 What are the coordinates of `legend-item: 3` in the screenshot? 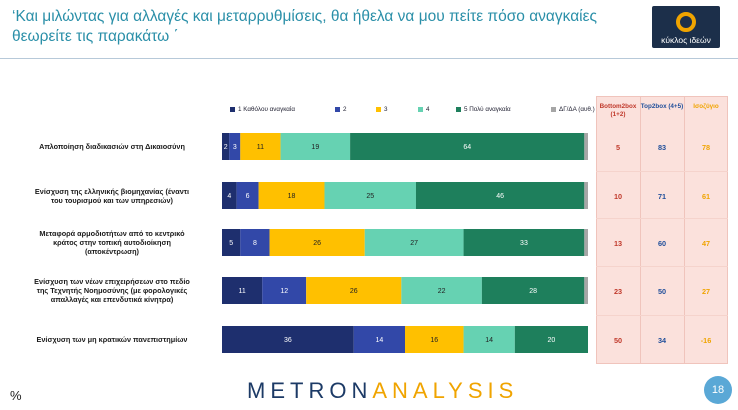 It's located at (382, 112).